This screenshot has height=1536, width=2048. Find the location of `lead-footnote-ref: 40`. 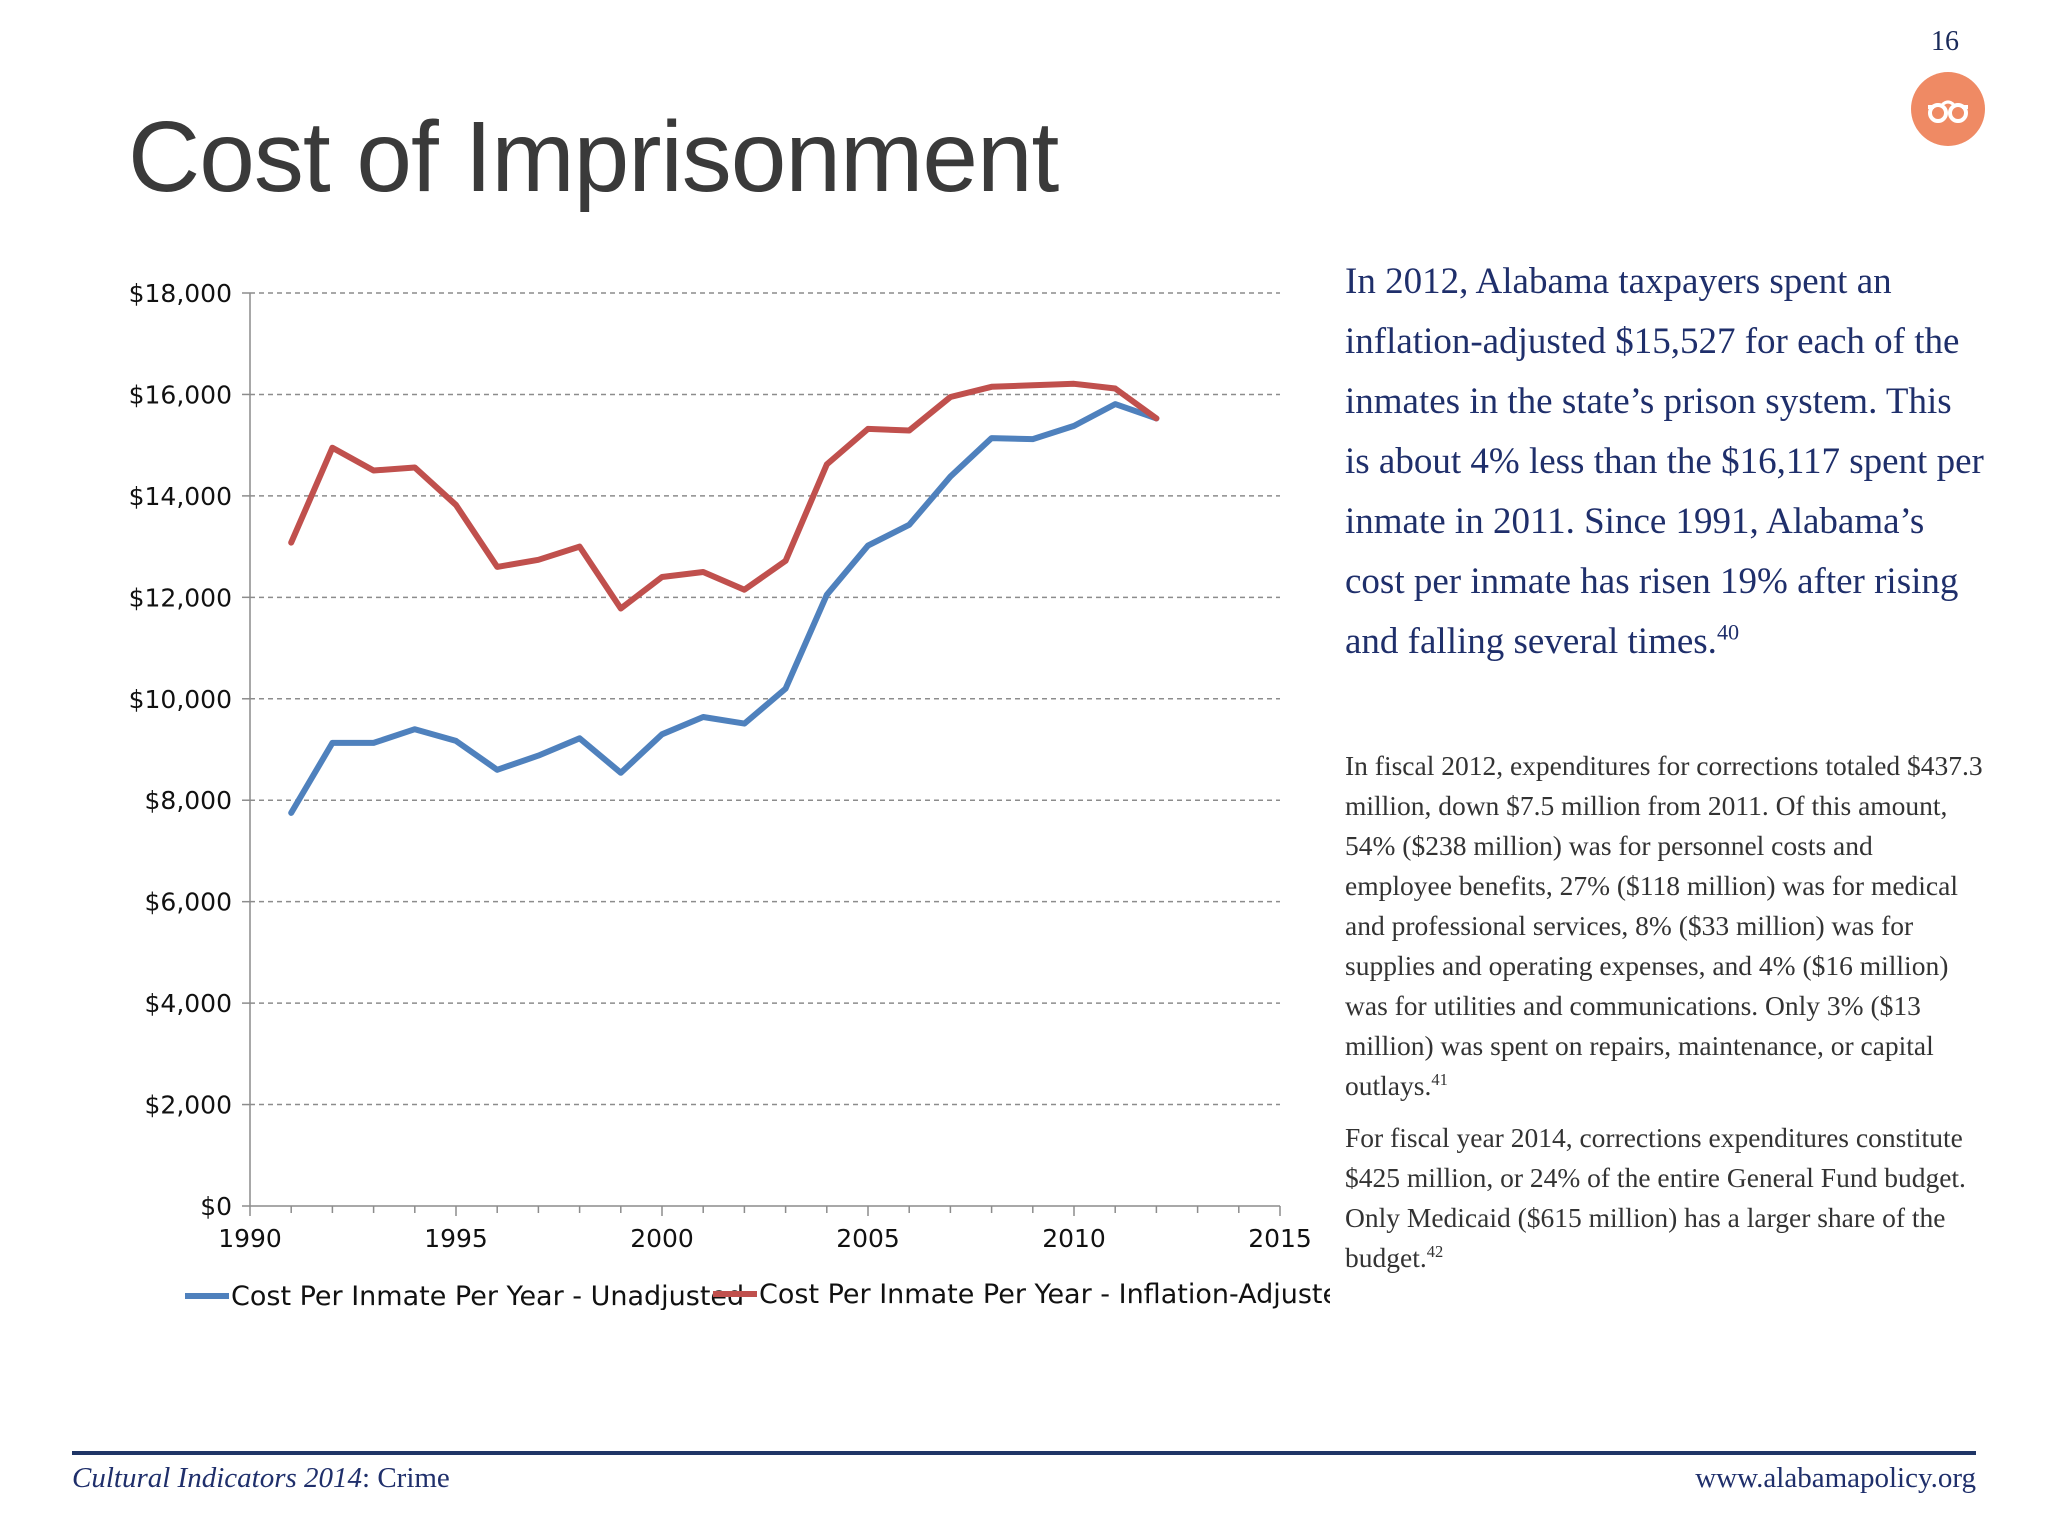

lead-footnote-ref: 40 is located at coordinates (1728, 632).